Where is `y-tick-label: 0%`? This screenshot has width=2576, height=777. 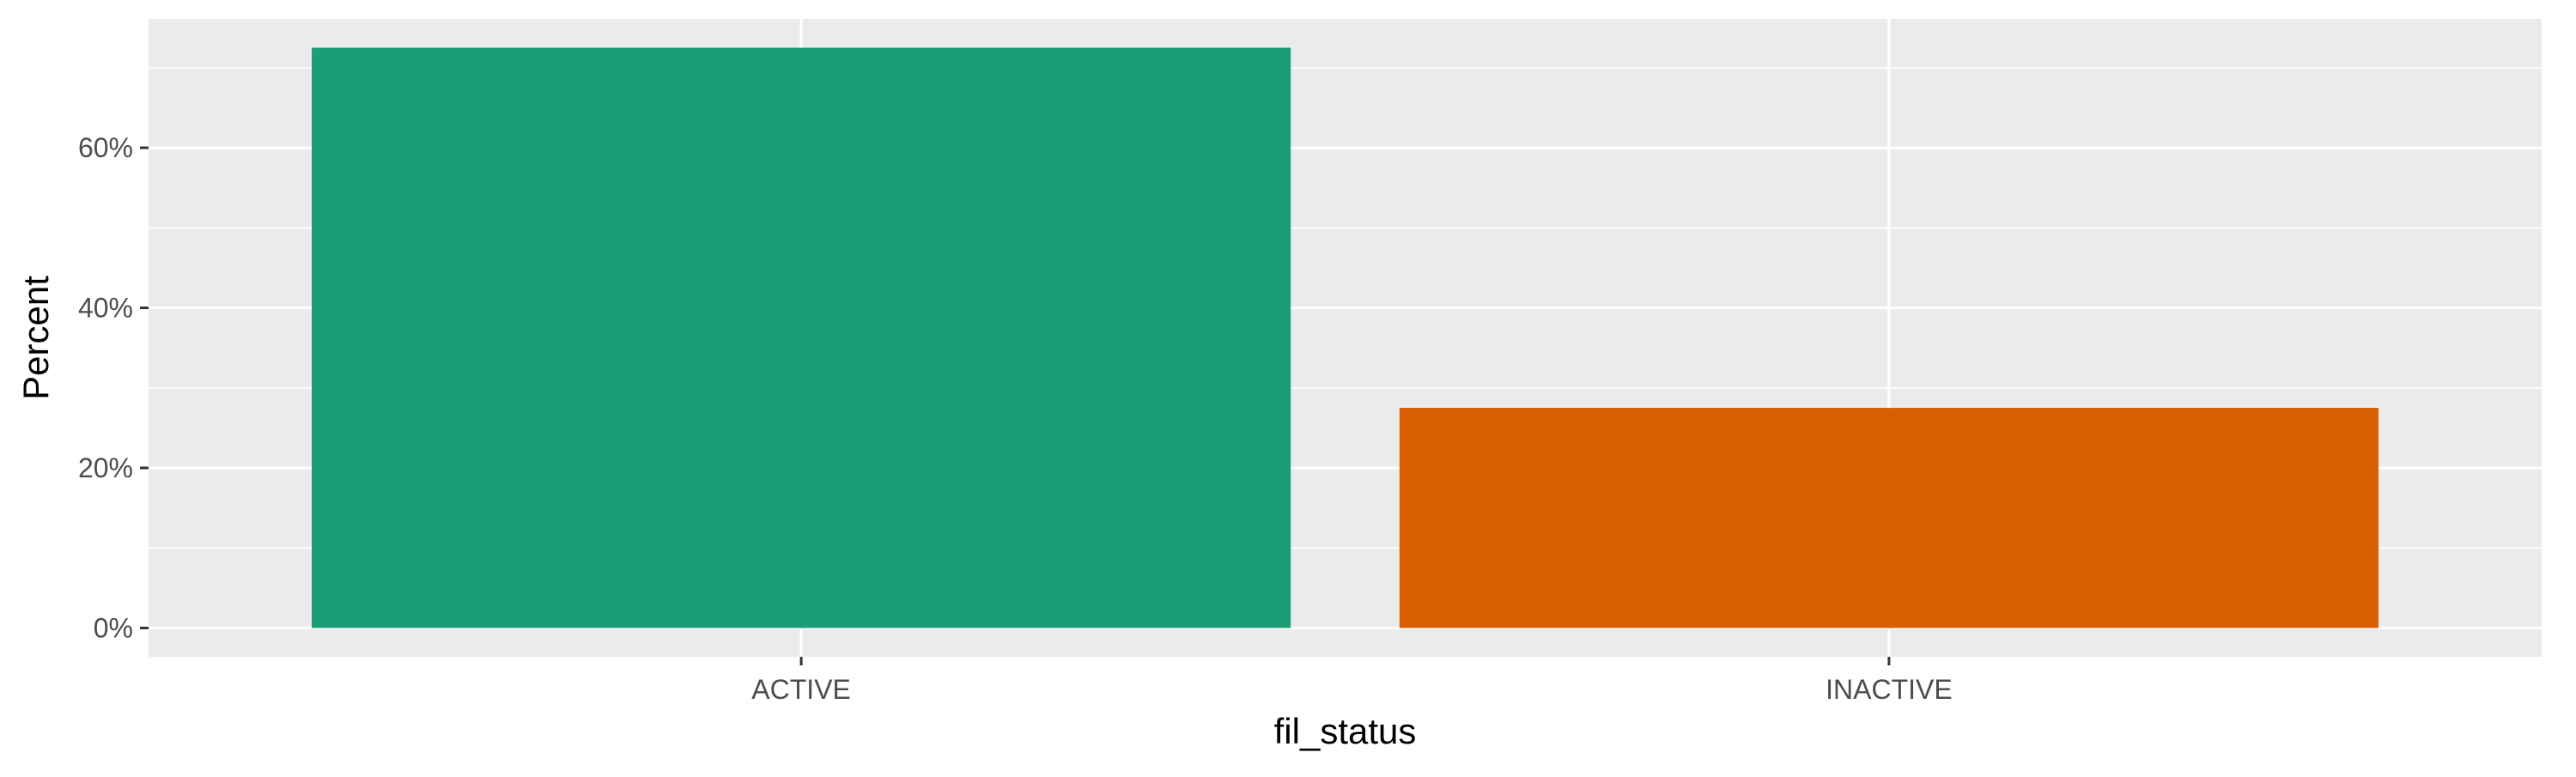 y-tick-label: 0% is located at coordinates (113, 627).